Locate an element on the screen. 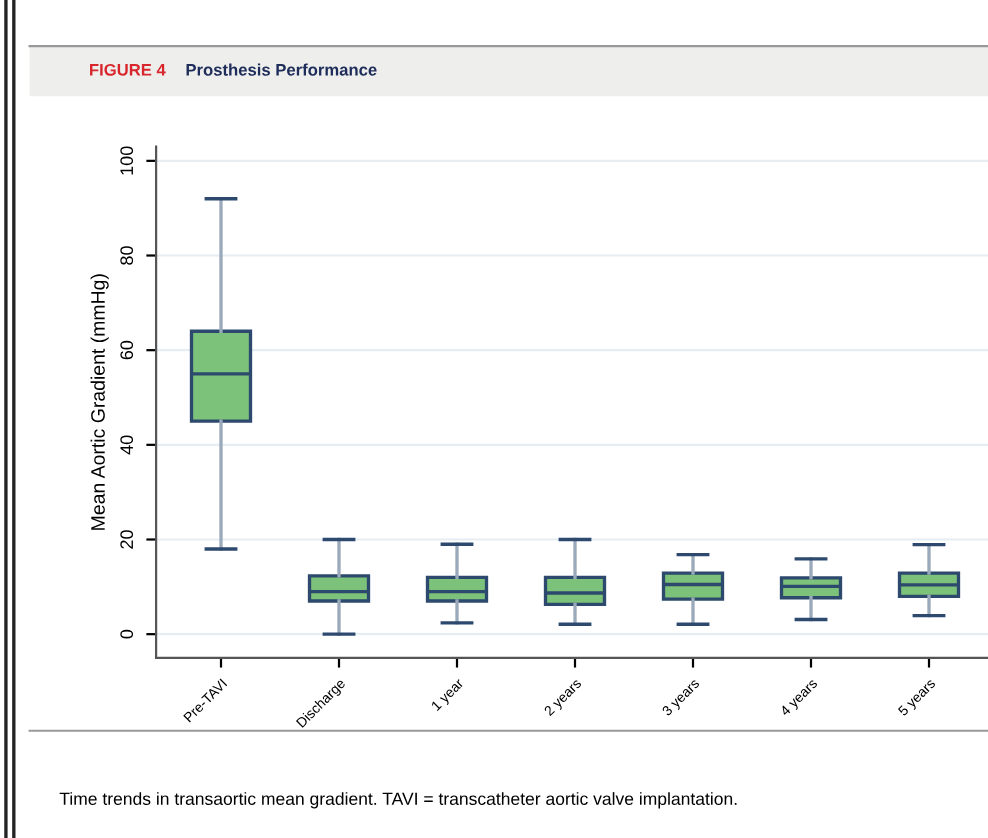 This screenshot has width=988, height=838. y-tick-label: 100 is located at coordinates (127, 160).